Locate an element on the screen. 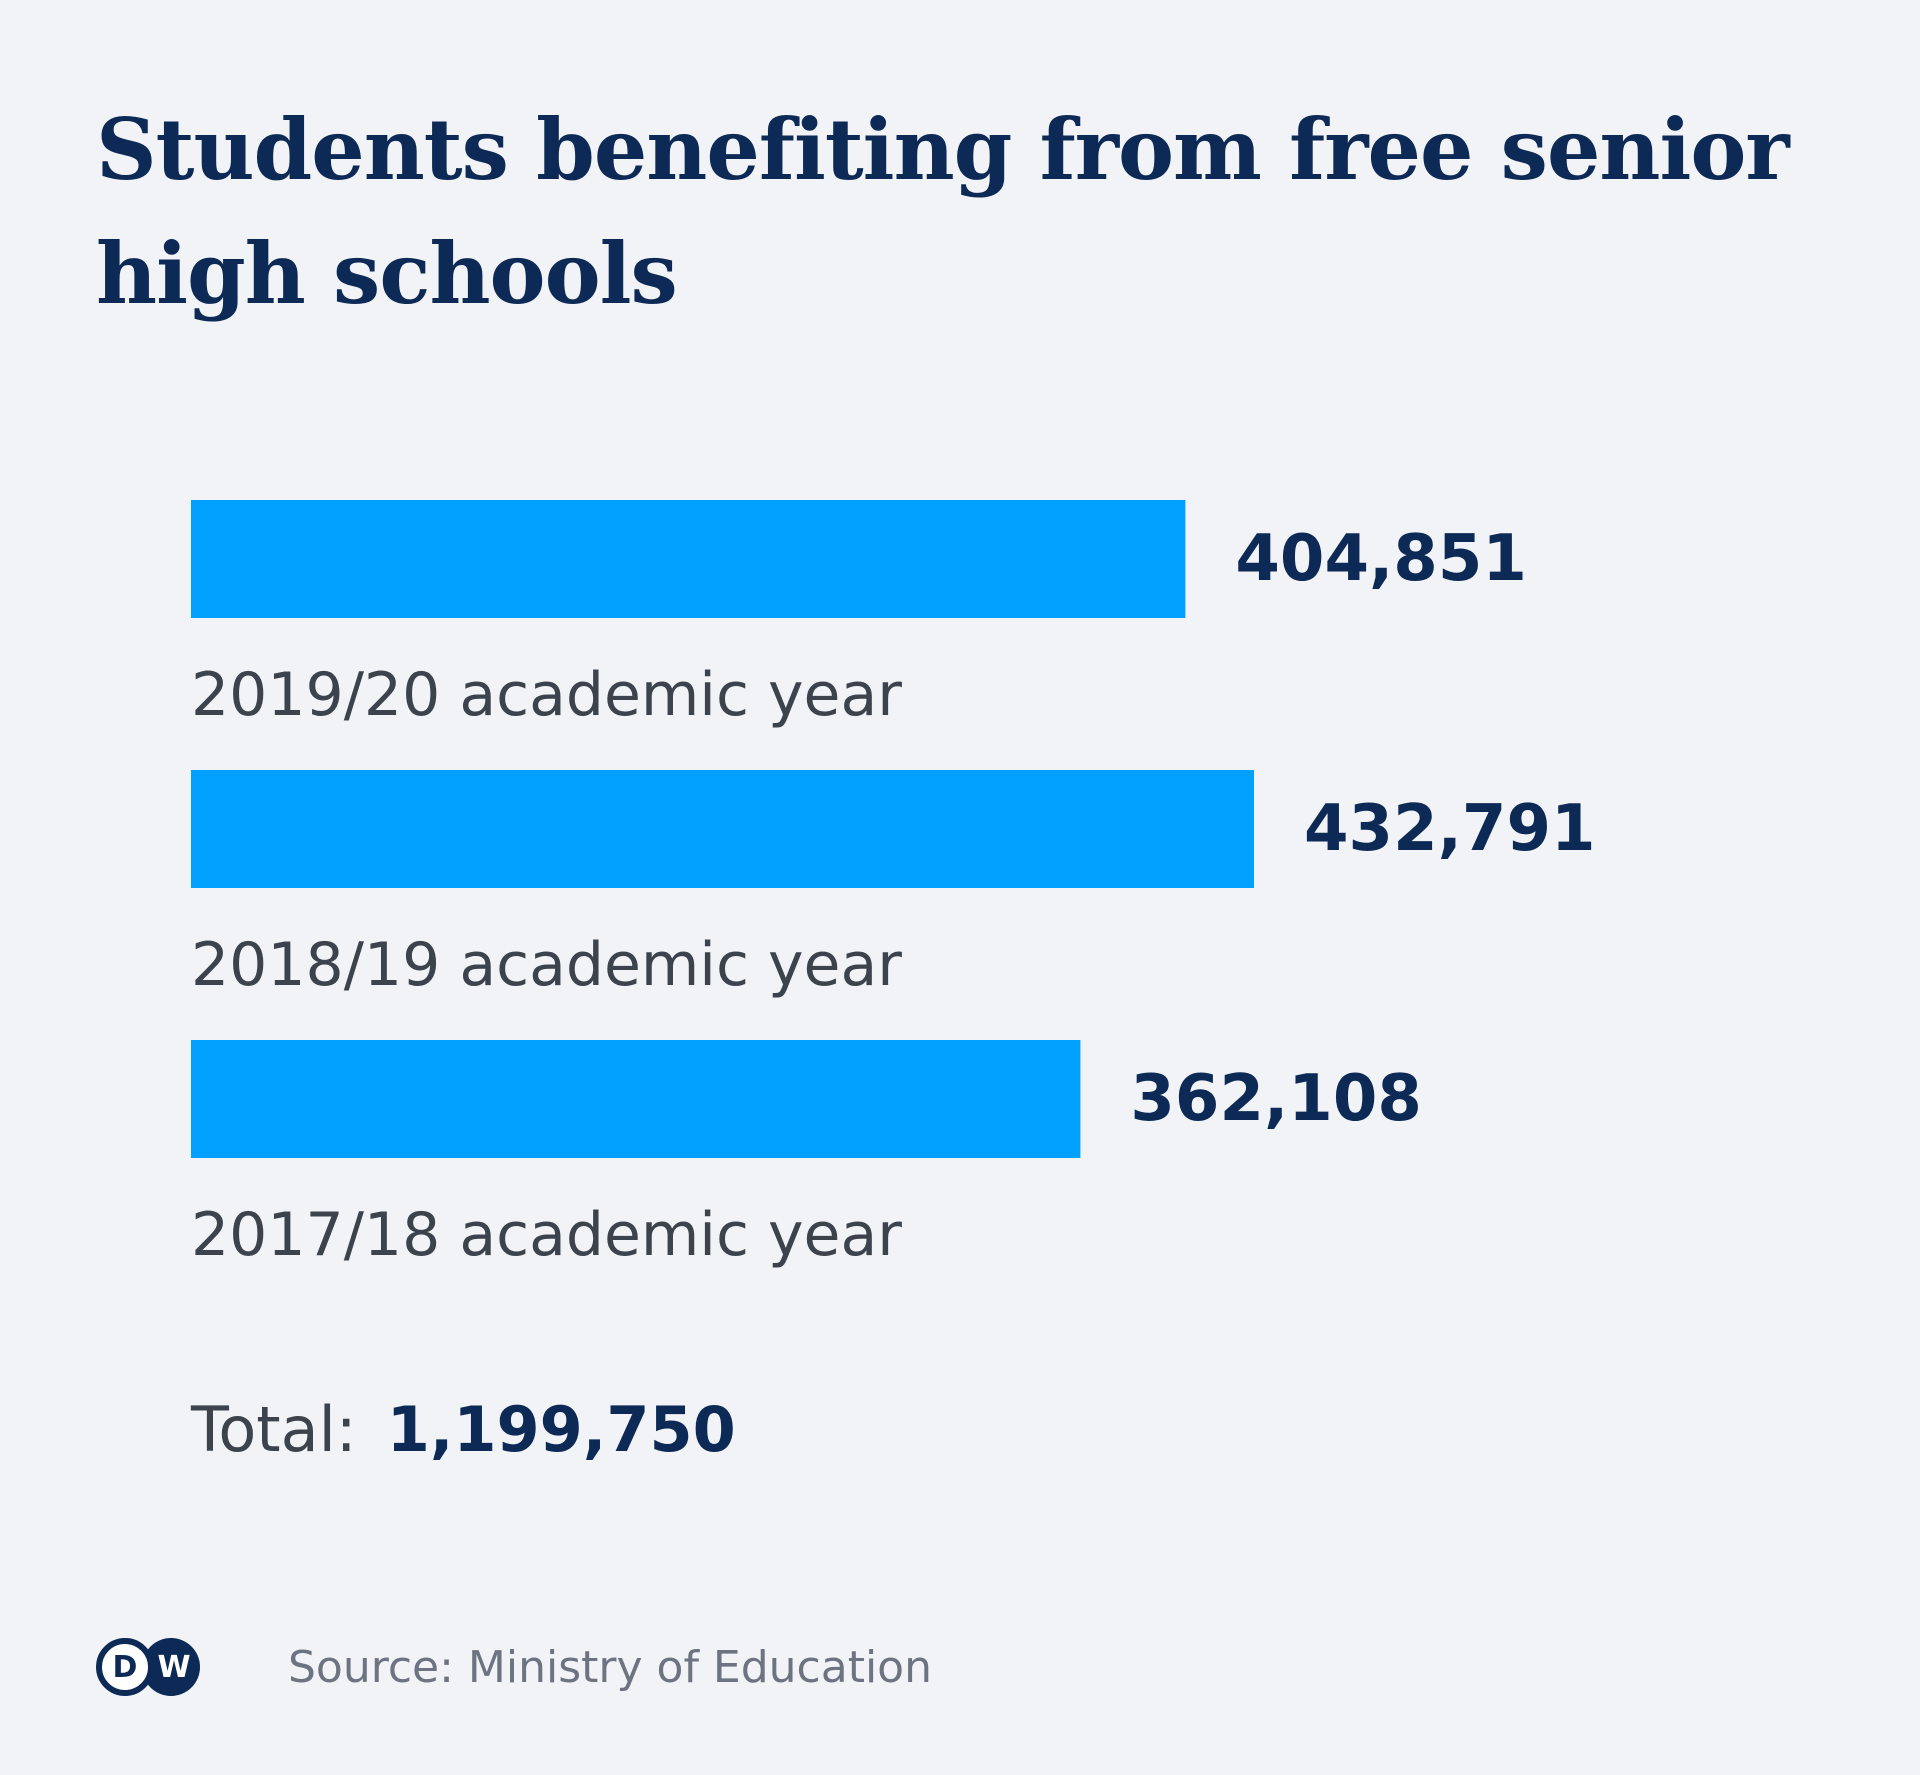 This screenshot has width=1920, height=1775. bar-value-label-1: 404,851 is located at coordinates (1381, 559).